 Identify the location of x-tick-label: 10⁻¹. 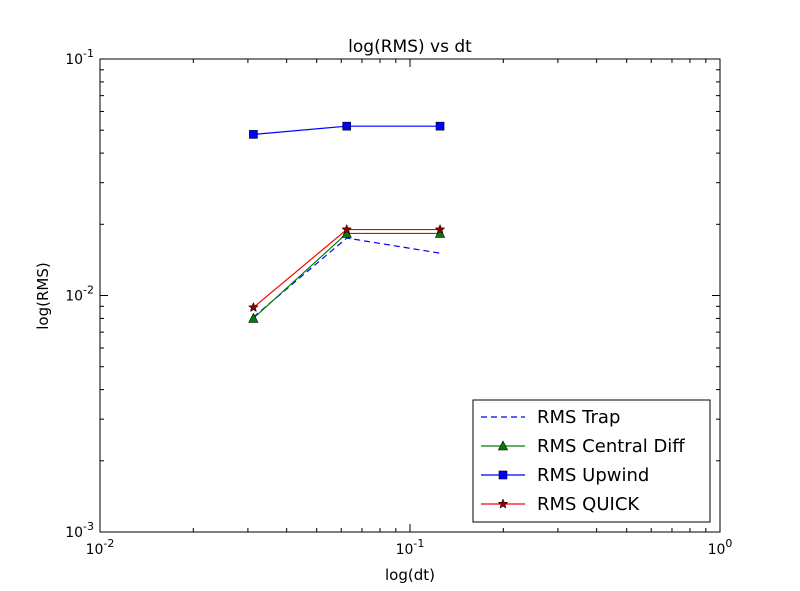
(410, 547).